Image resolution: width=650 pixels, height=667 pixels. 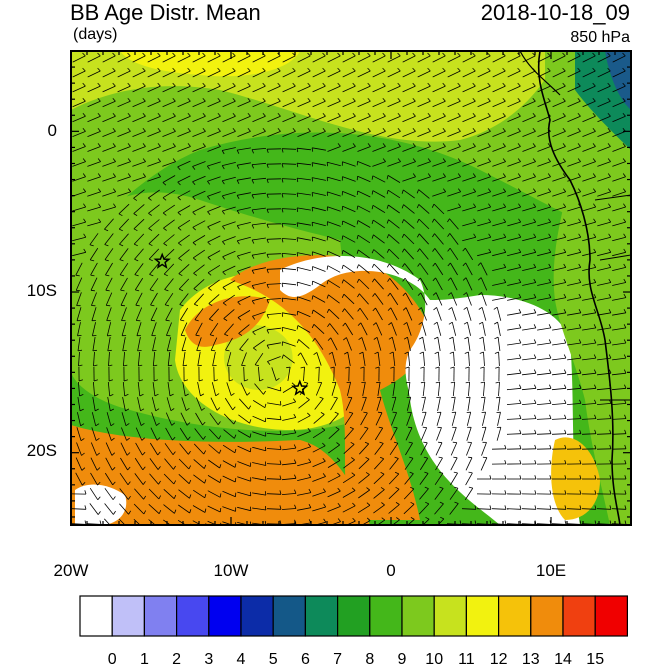 What do you see at coordinates (96, 616) in the screenshot?
I see `colorbar-swatch` at bounding box center [96, 616].